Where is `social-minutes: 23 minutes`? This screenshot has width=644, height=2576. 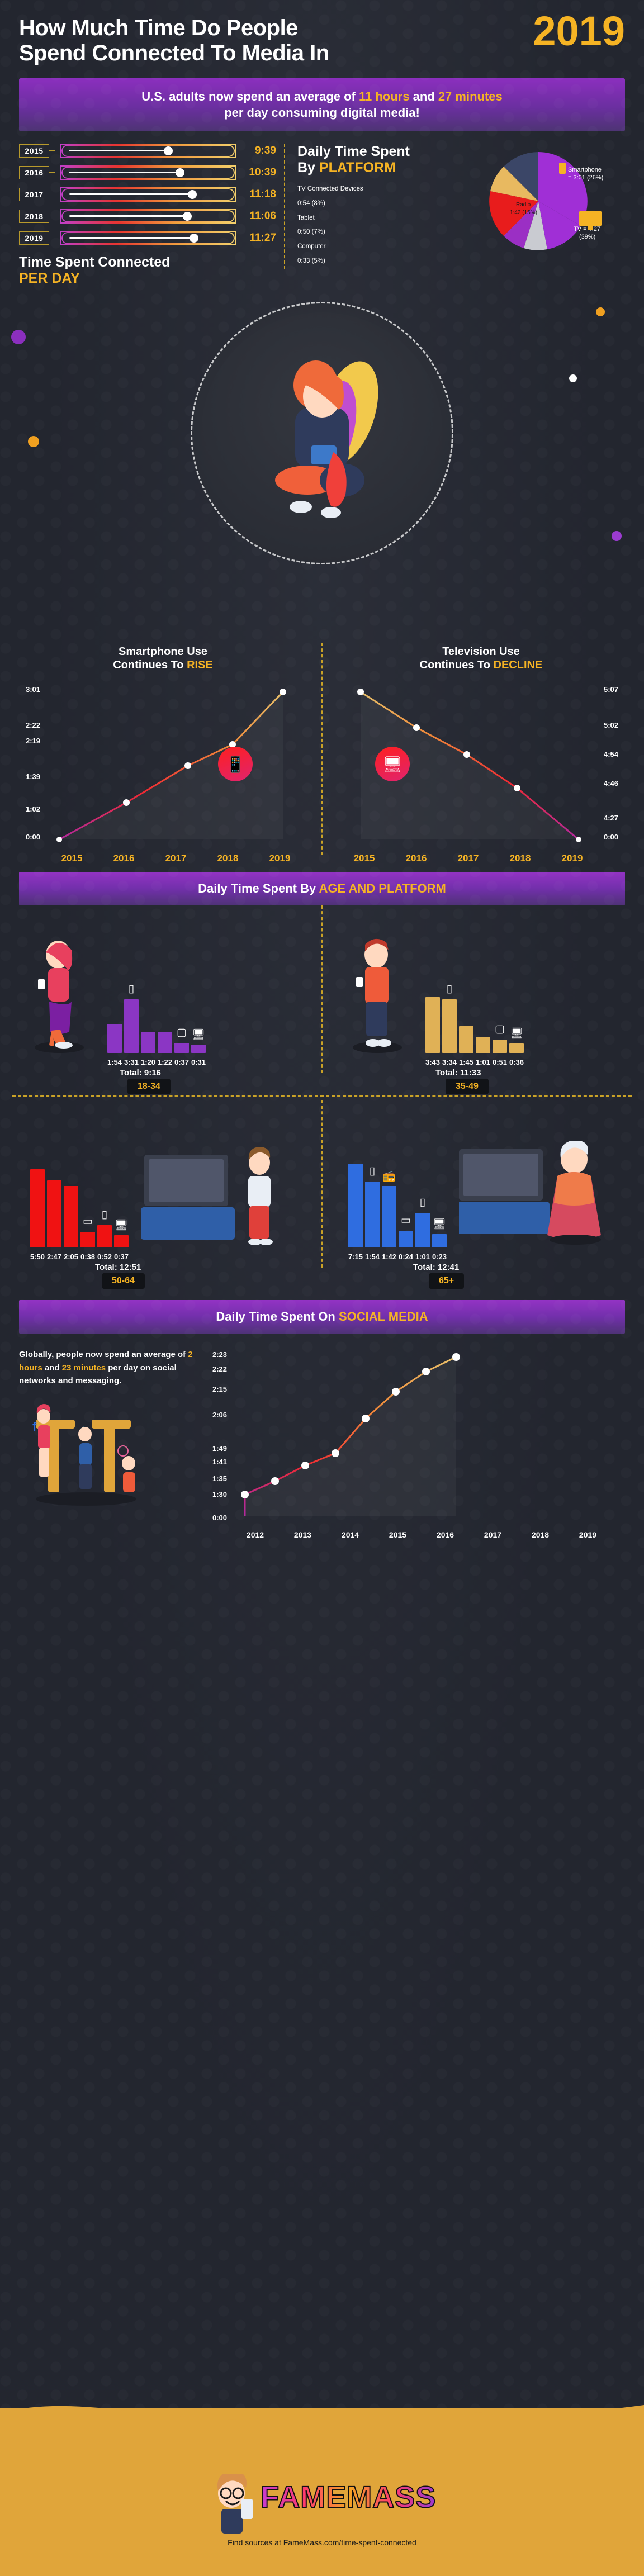 social-minutes: 23 minutes is located at coordinates (83, 1368).